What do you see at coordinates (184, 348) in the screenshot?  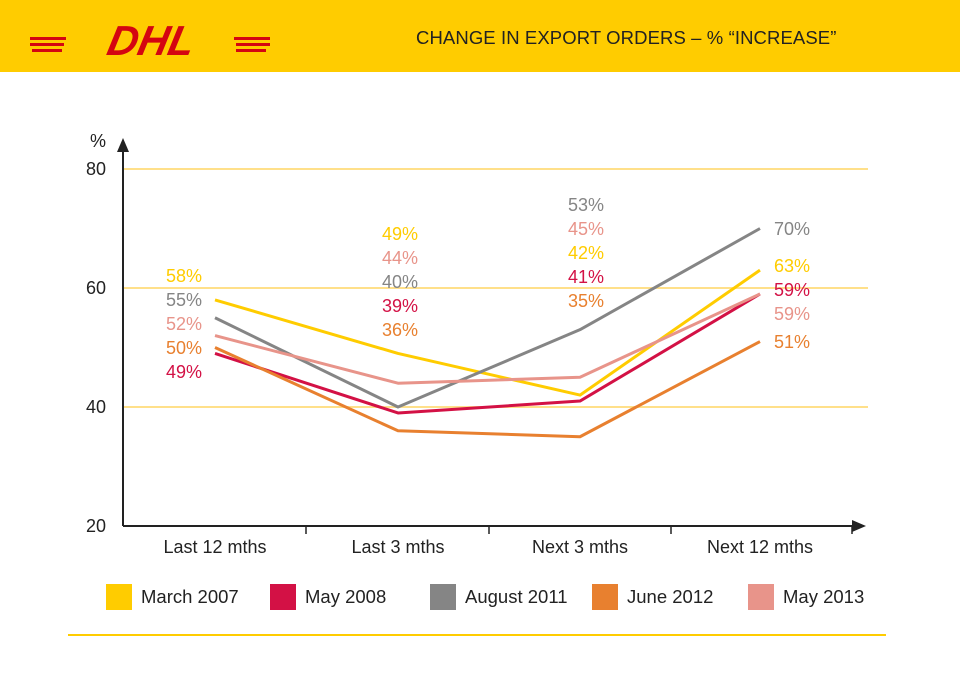 I see `data-label: 50%` at bounding box center [184, 348].